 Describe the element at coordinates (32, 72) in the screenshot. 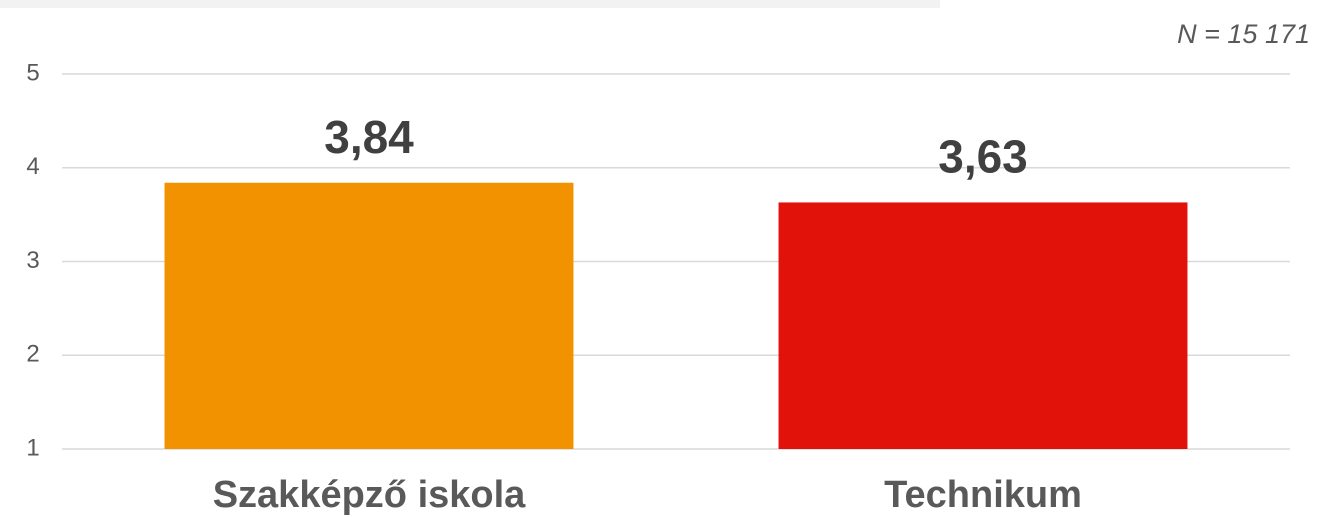

I see `y-tick-label: 5` at that location.